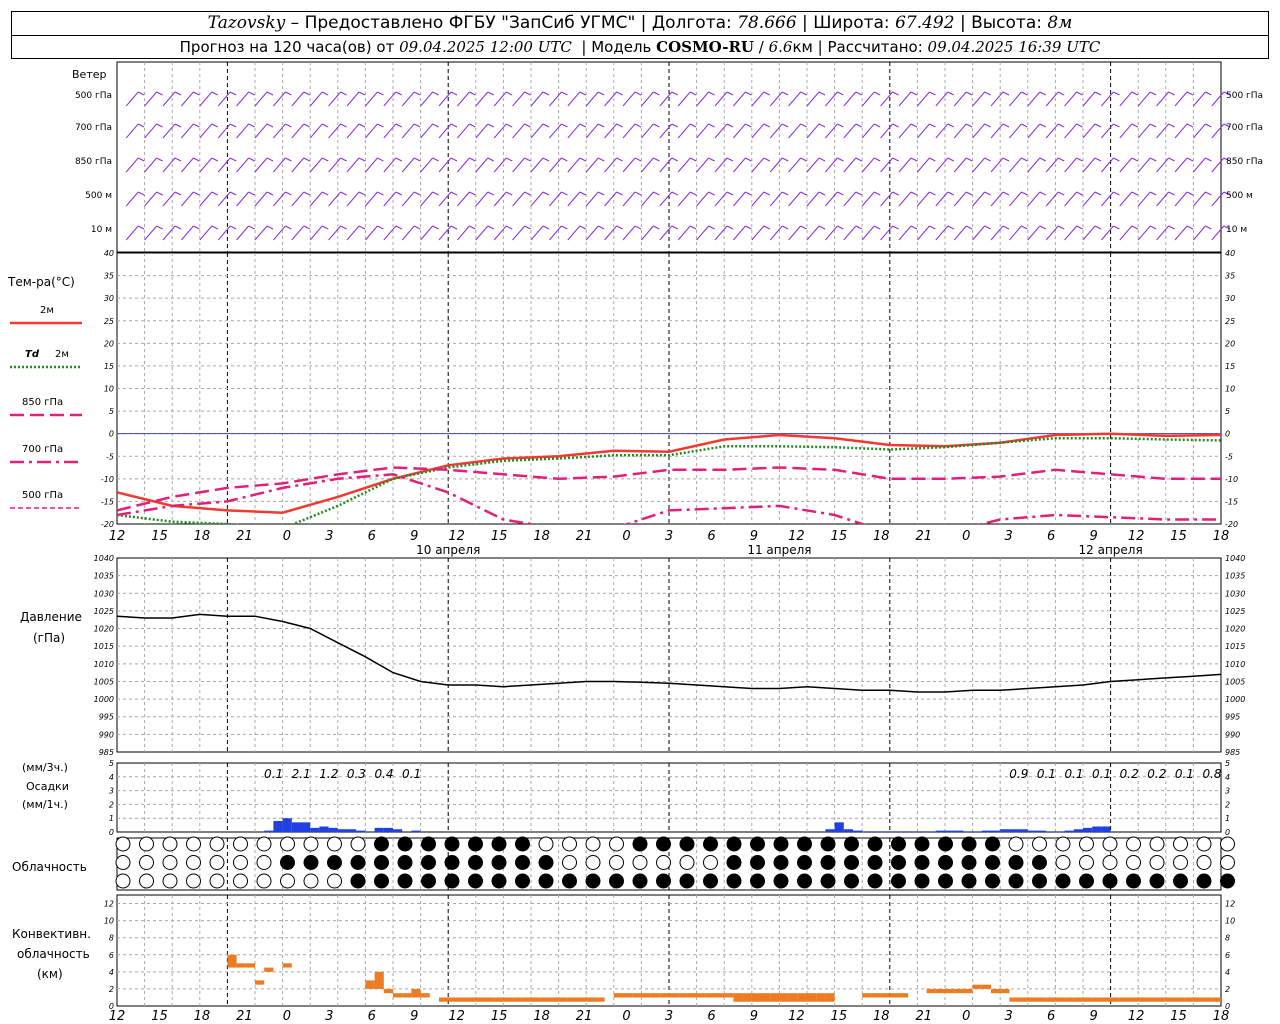 This screenshot has width=1280, height=1024. What do you see at coordinates (104, 681) in the screenshot?
I see `y-tick-label: 1005` at bounding box center [104, 681].